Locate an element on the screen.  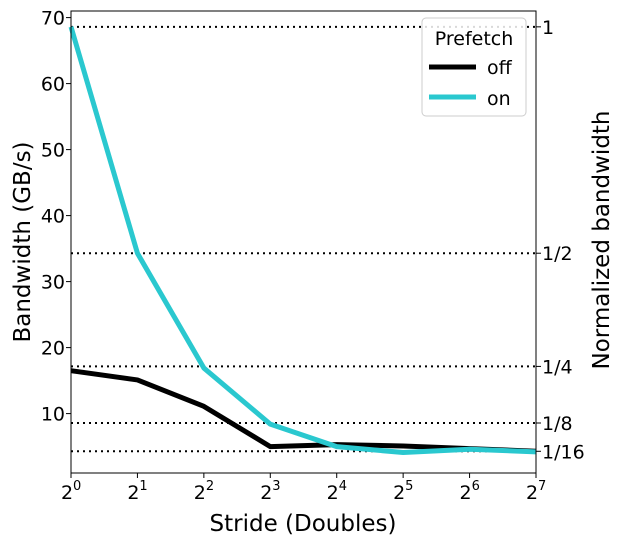
x-tick-label-7: 2 is located at coordinates (532, 493).